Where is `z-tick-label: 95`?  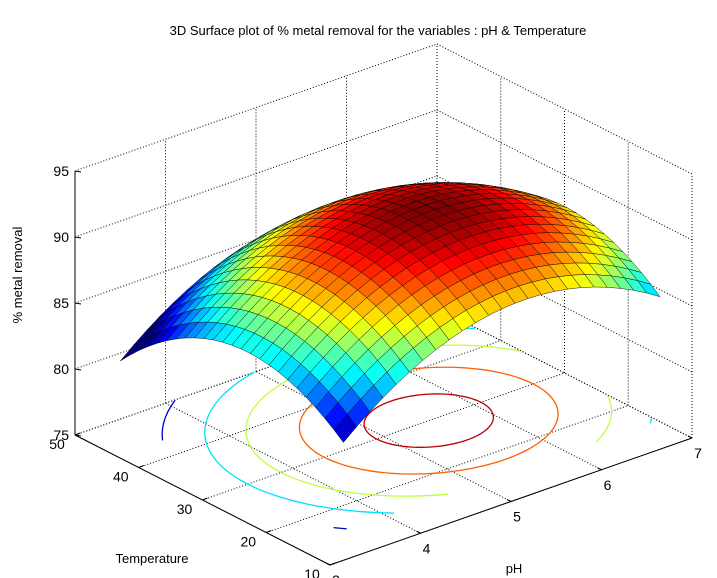
z-tick-label: 95 is located at coordinates (61, 171).